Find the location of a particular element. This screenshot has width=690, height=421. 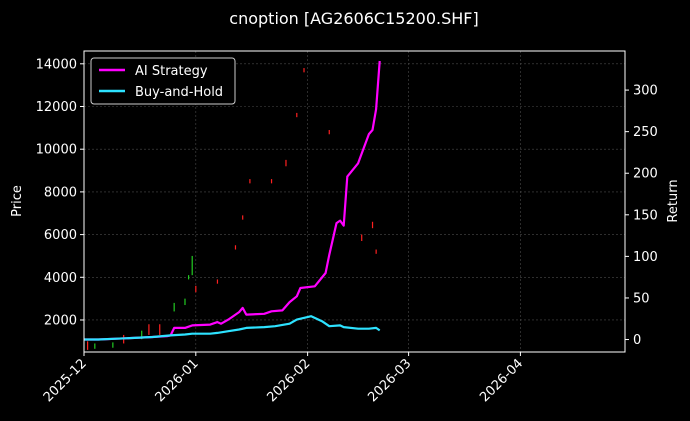

legend-box is located at coordinates (163, 81).